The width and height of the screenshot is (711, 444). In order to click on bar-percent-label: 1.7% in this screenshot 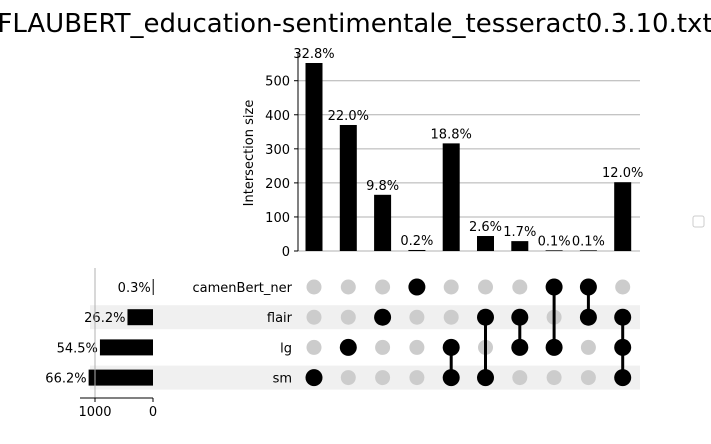, I will do `click(519, 232)`.